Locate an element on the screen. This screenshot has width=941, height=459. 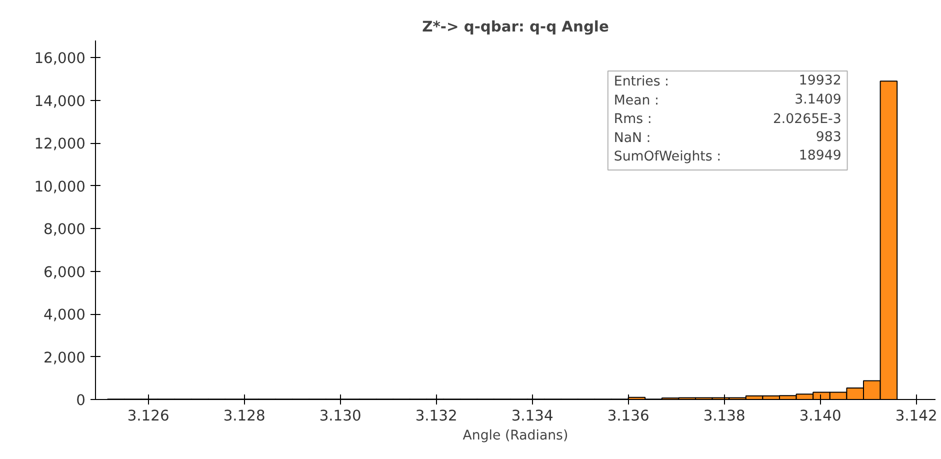
y-tick-label: 12,000 is located at coordinates (60, 144).